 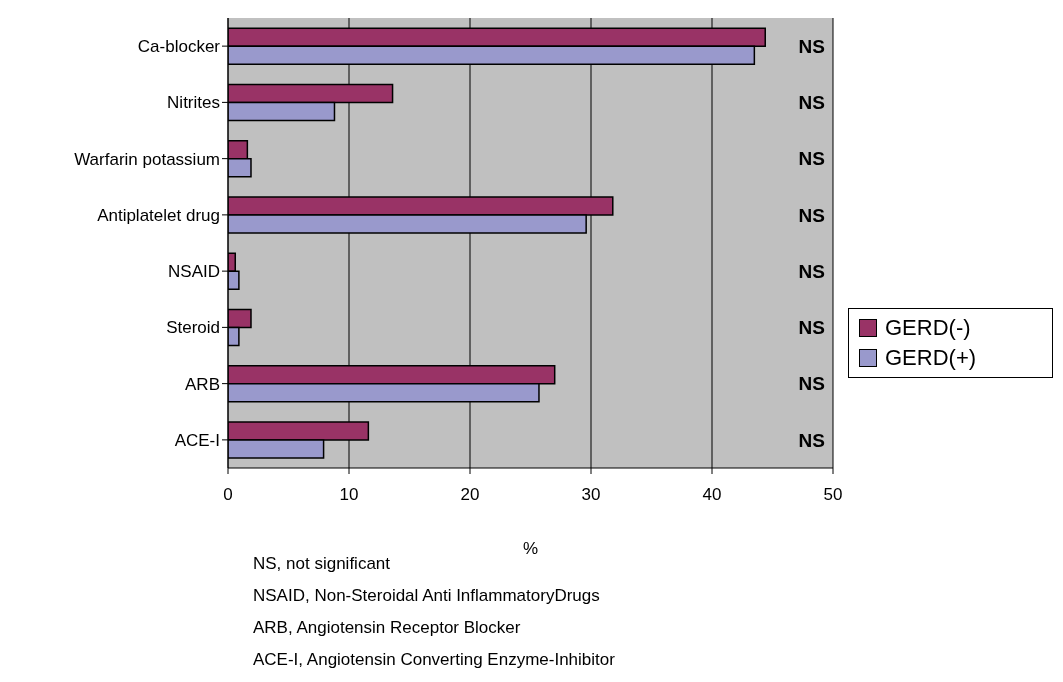 I want to click on x-tick-label: 10, so click(x=349, y=495).